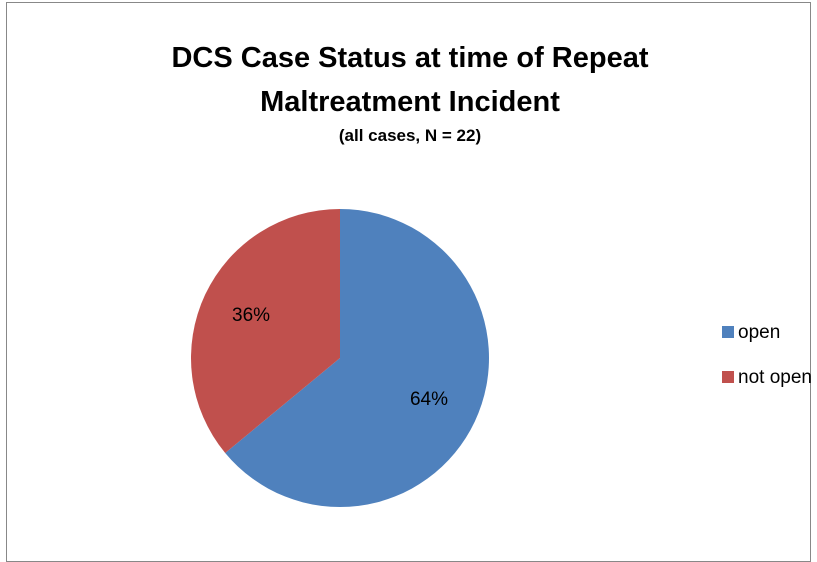 This screenshot has height=562, width=817. What do you see at coordinates (265, 331) in the screenshot?
I see `pie-slice` at bounding box center [265, 331].